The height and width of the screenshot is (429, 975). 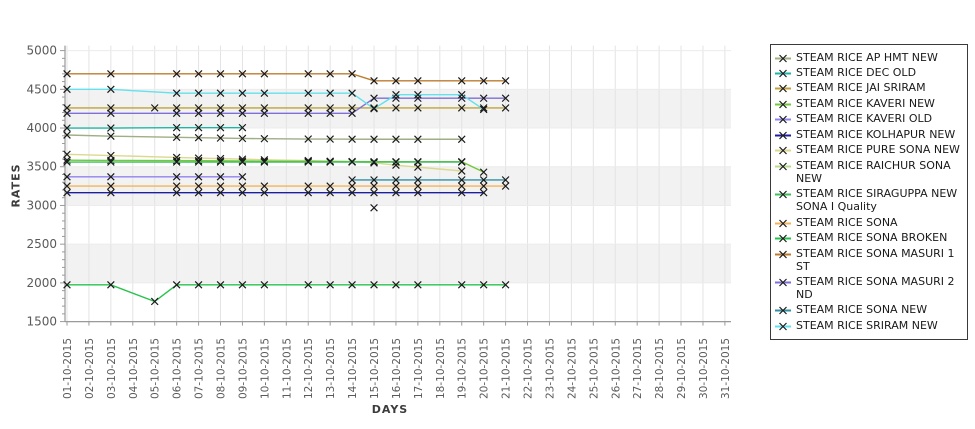 What do you see at coordinates (16, 185) in the screenshot?
I see `y-axis-title: RATES` at bounding box center [16, 185].